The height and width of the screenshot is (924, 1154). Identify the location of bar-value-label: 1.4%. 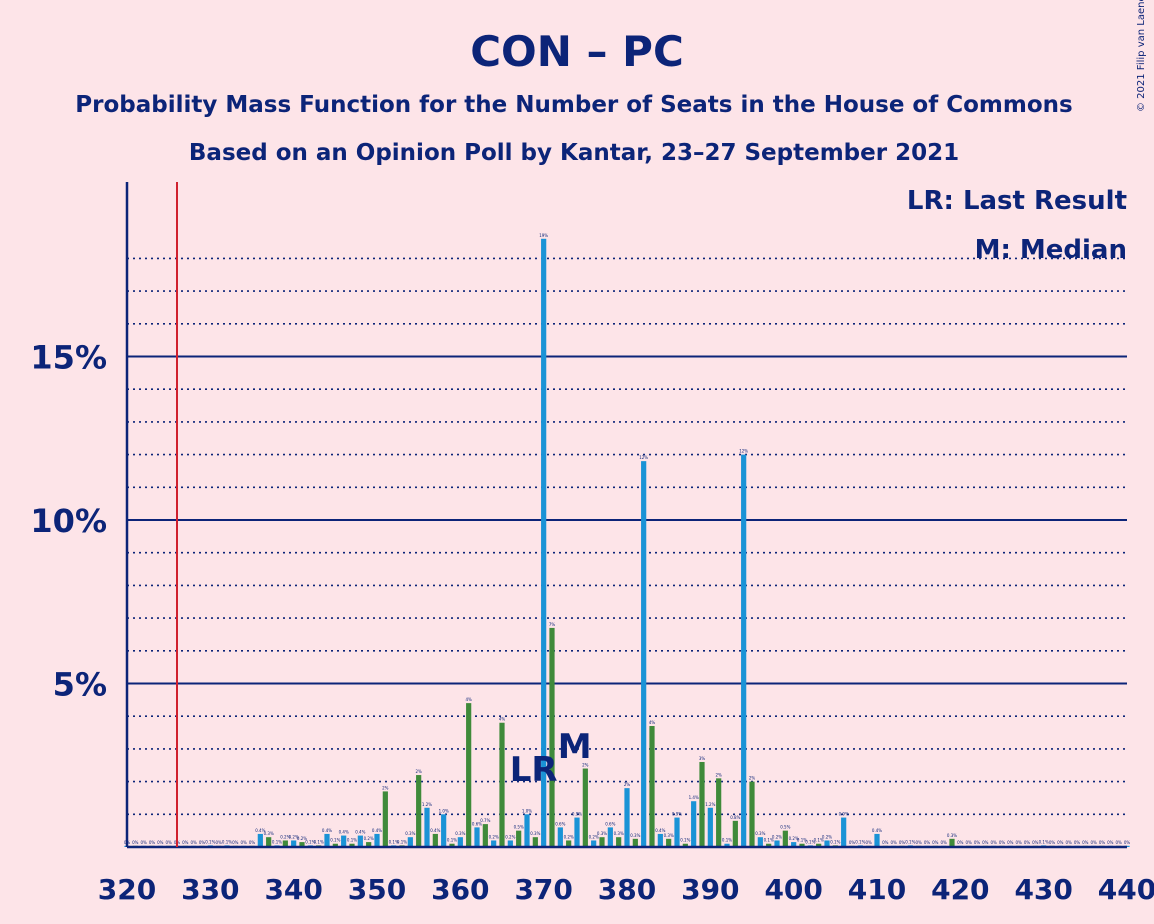
(694, 797).